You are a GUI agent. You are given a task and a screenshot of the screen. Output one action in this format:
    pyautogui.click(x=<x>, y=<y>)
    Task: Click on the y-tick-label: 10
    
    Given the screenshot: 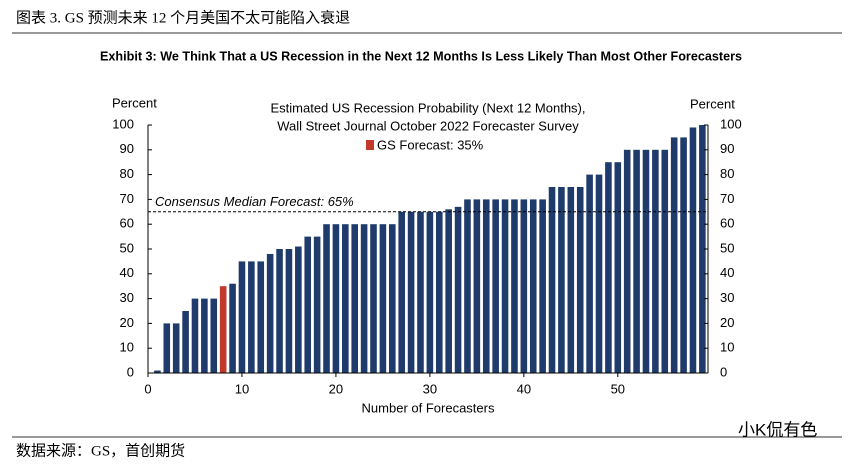 What is the action you would take?
    pyautogui.click(x=127, y=347)
    